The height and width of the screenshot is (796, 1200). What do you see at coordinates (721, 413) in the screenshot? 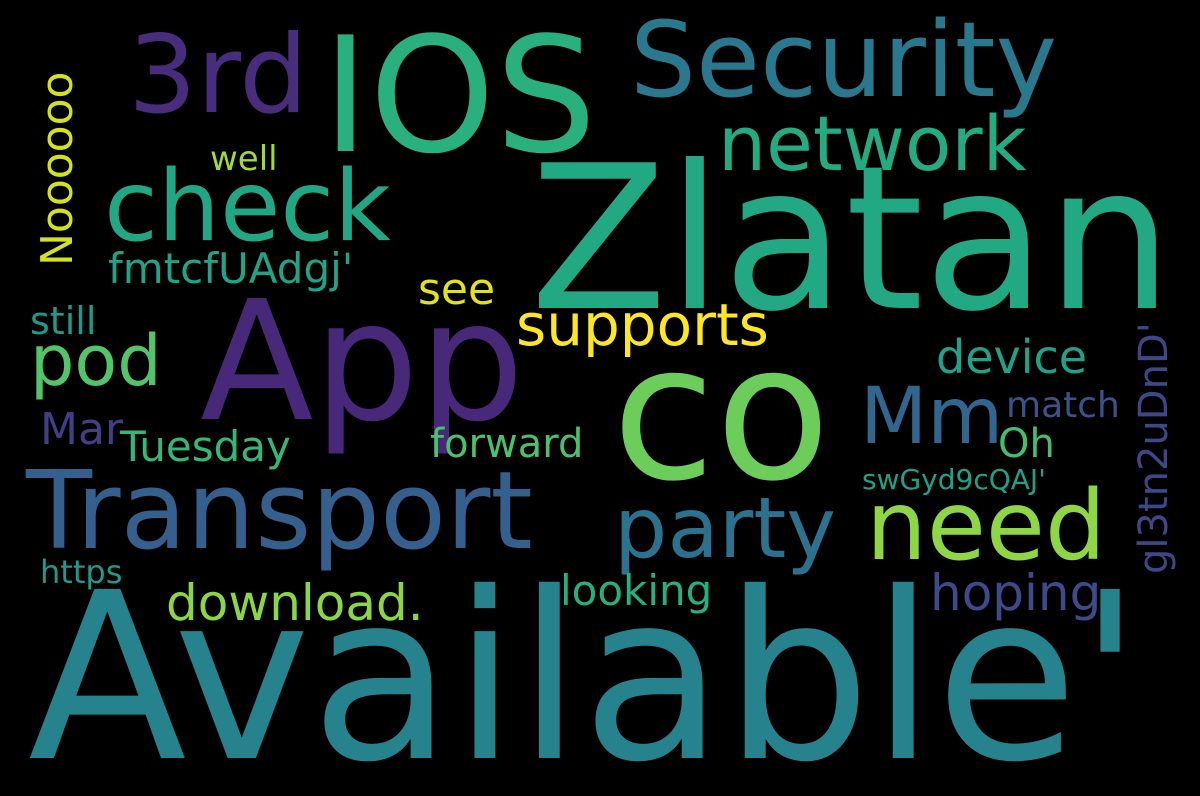
I see `word-co: co` at bounding box center [721, 413].